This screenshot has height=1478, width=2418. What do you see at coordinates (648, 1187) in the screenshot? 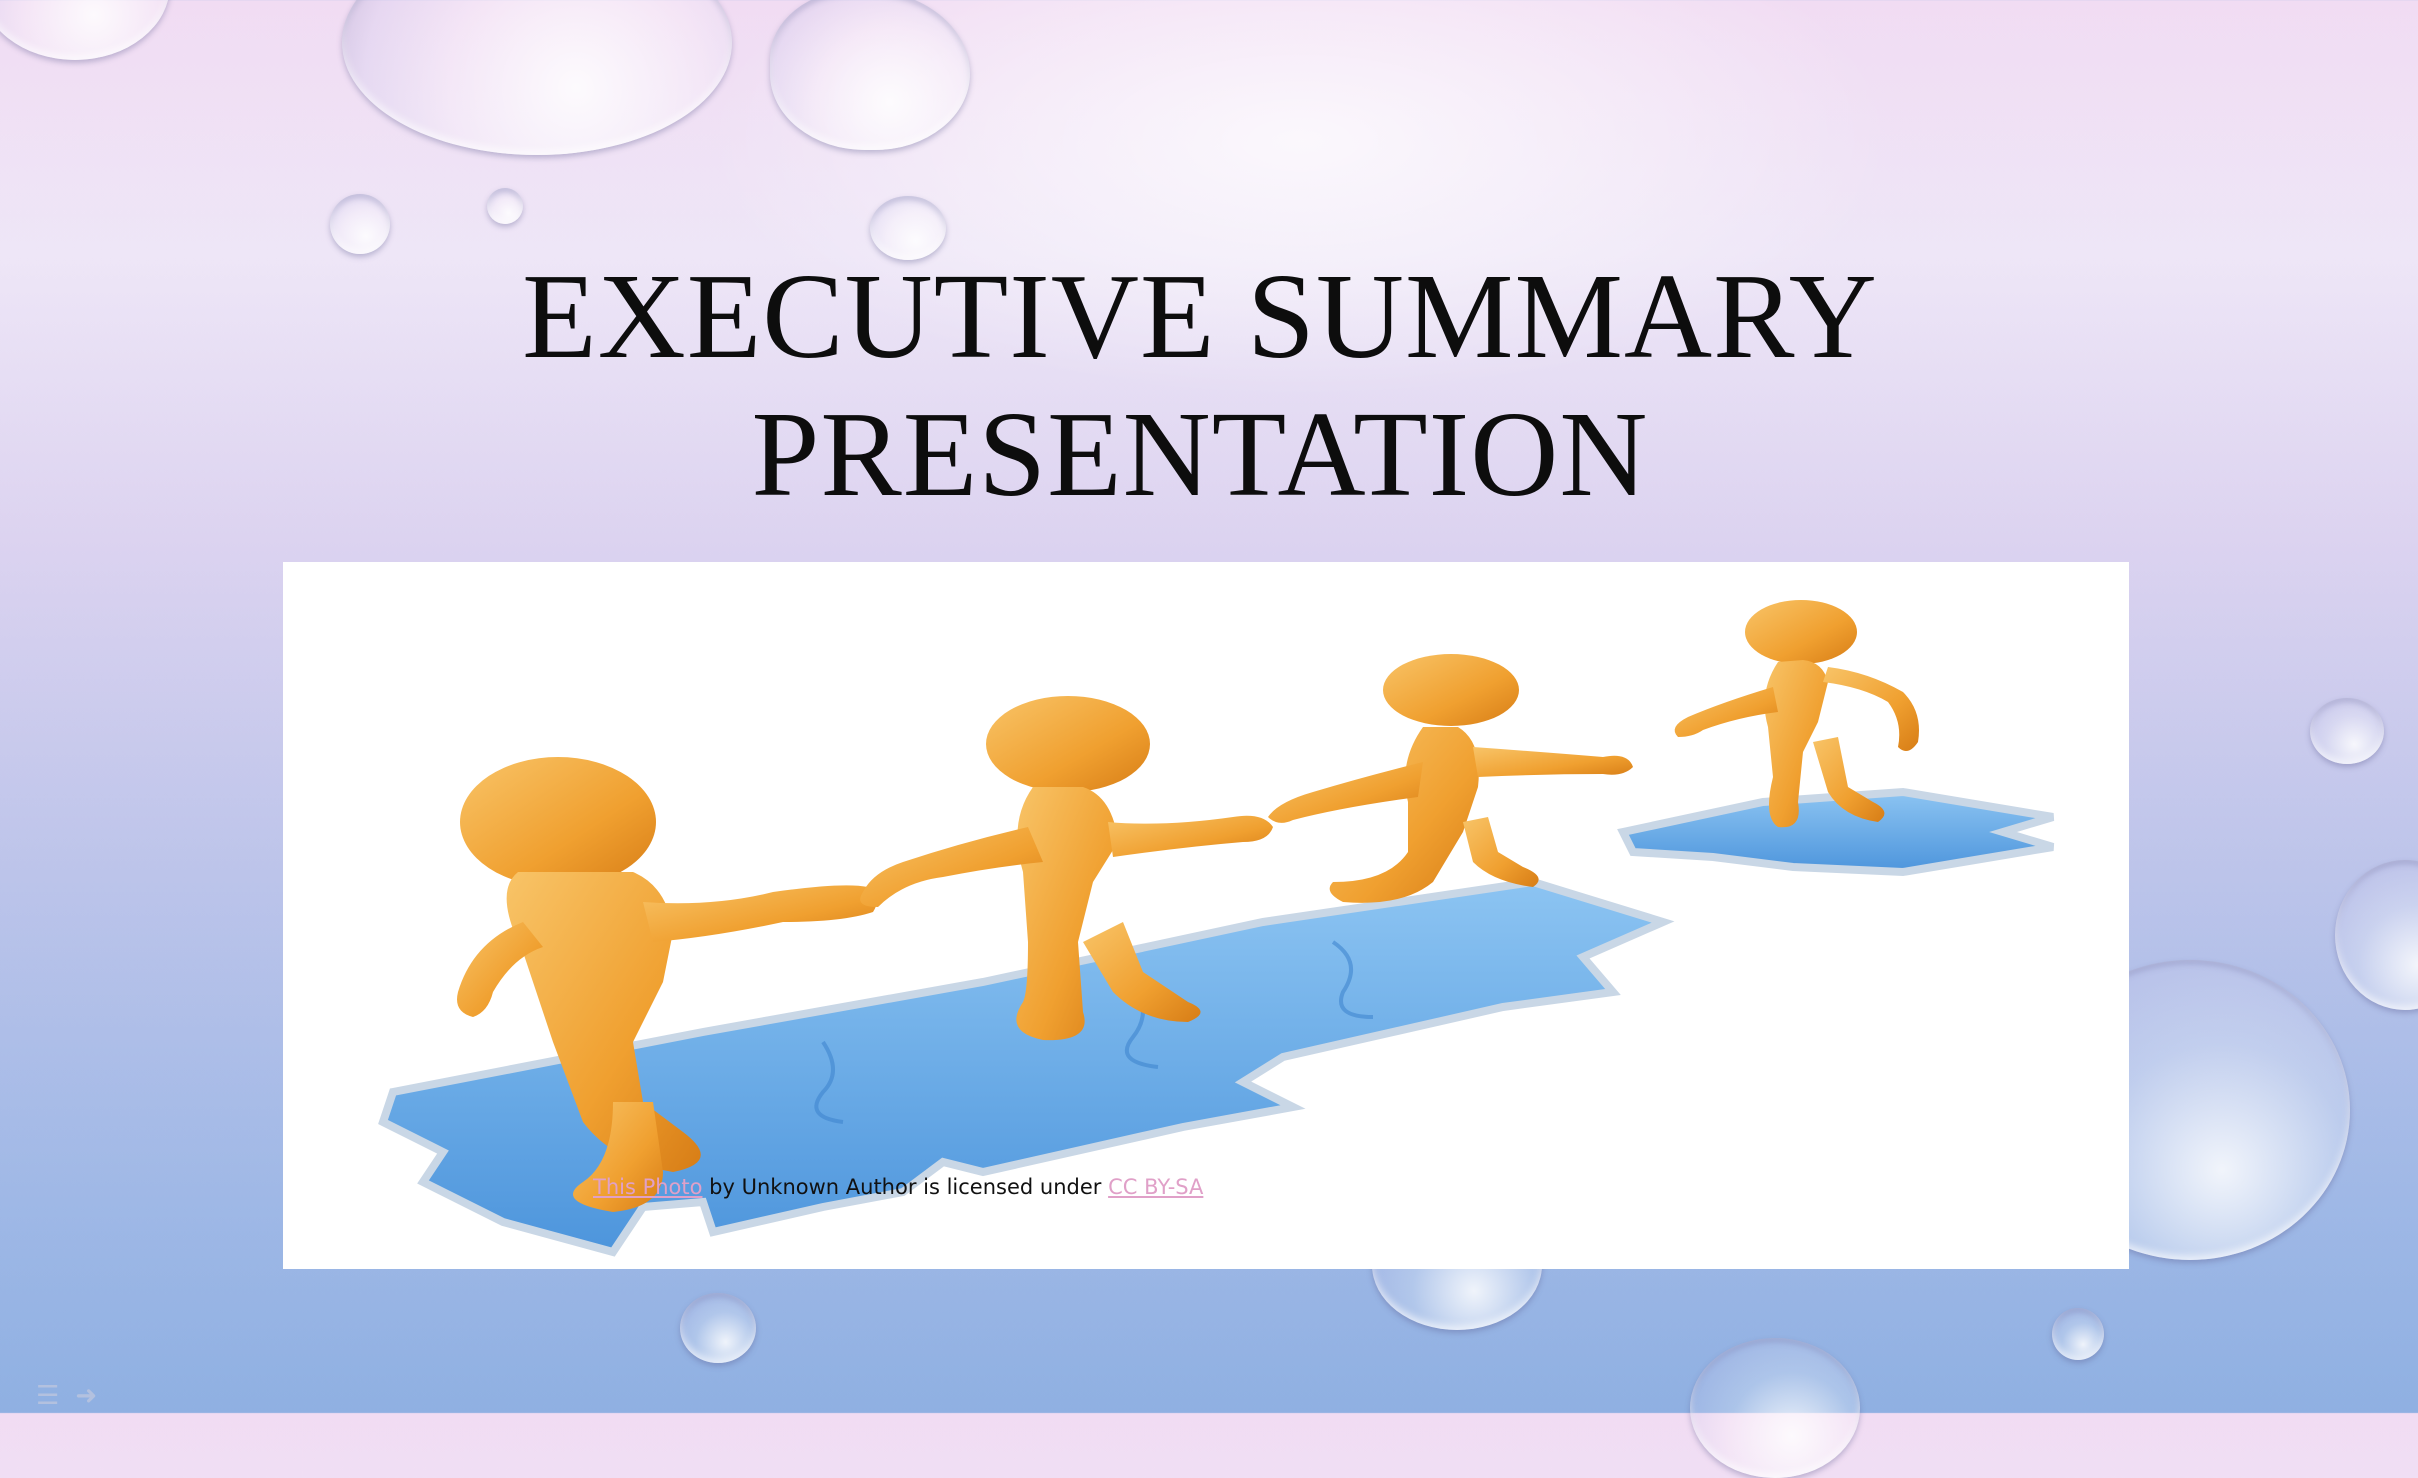
I see `photo-link: This Photo` at bounding box center [648, 1187].